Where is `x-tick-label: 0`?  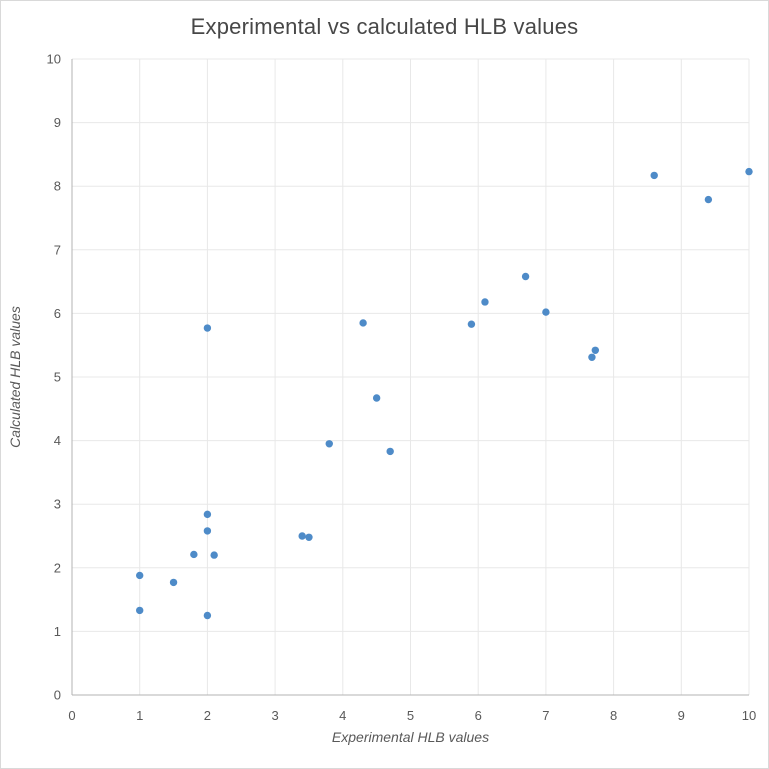 x-tick-label: 0 is located at coordinates (71, 715).